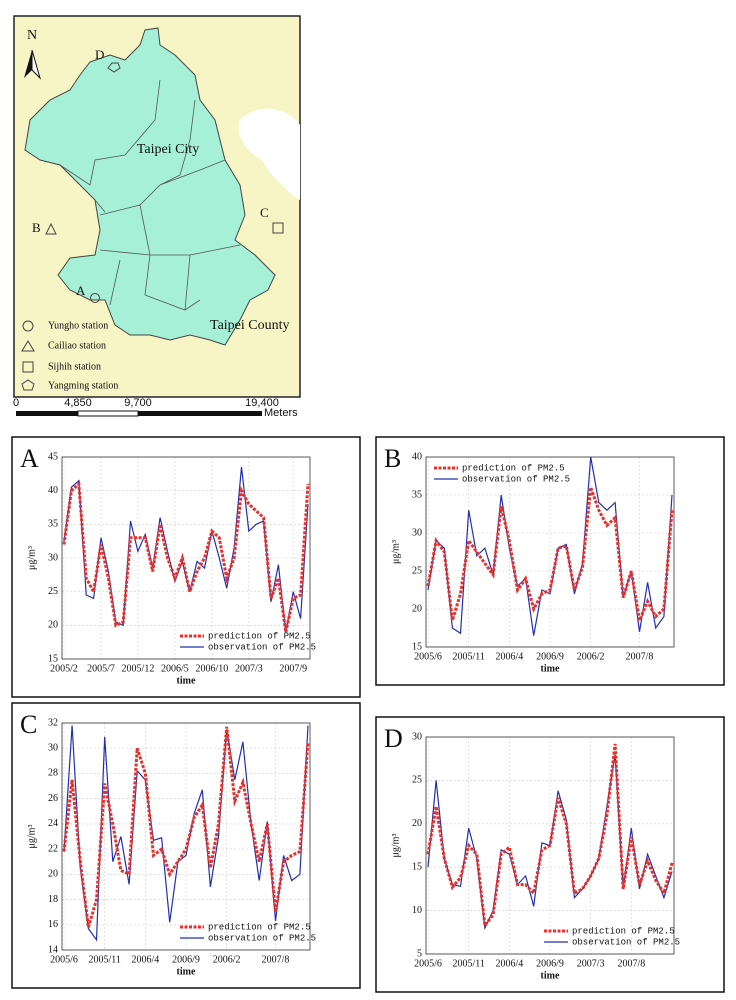 The height and width of the screenshot is (1000, 736). I want to click on y-tick-label: 18, so click(53, 899).